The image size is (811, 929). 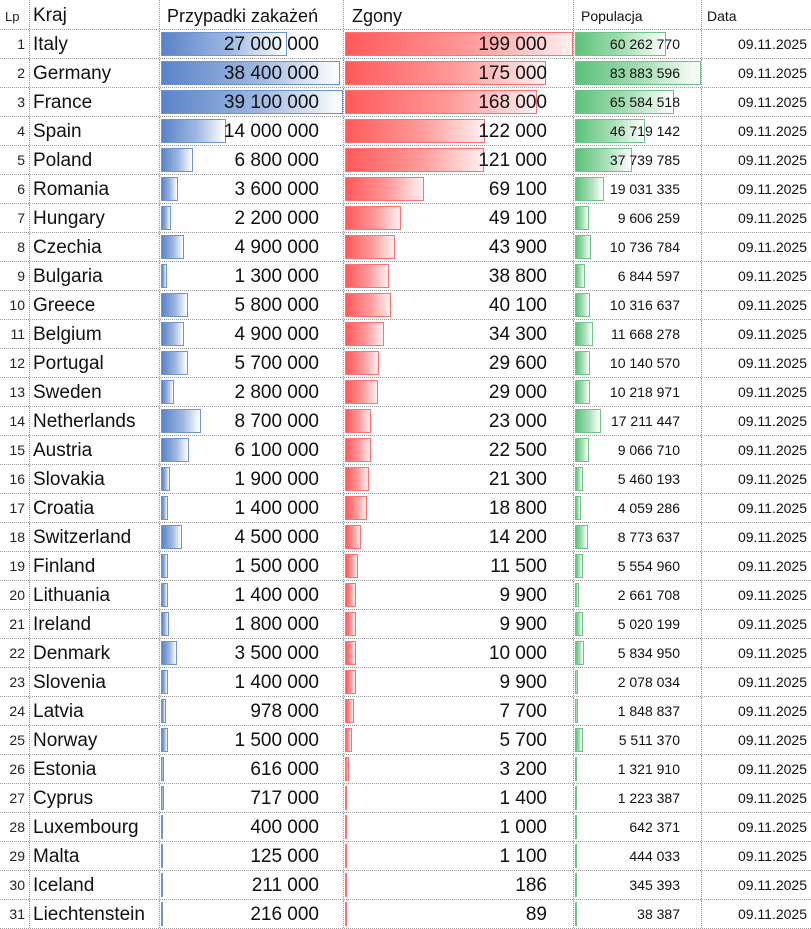 What do you see at coordinates (15, 160) in the screenshot?
I see `cell-lp: 5` at bounding box center [15, 160].